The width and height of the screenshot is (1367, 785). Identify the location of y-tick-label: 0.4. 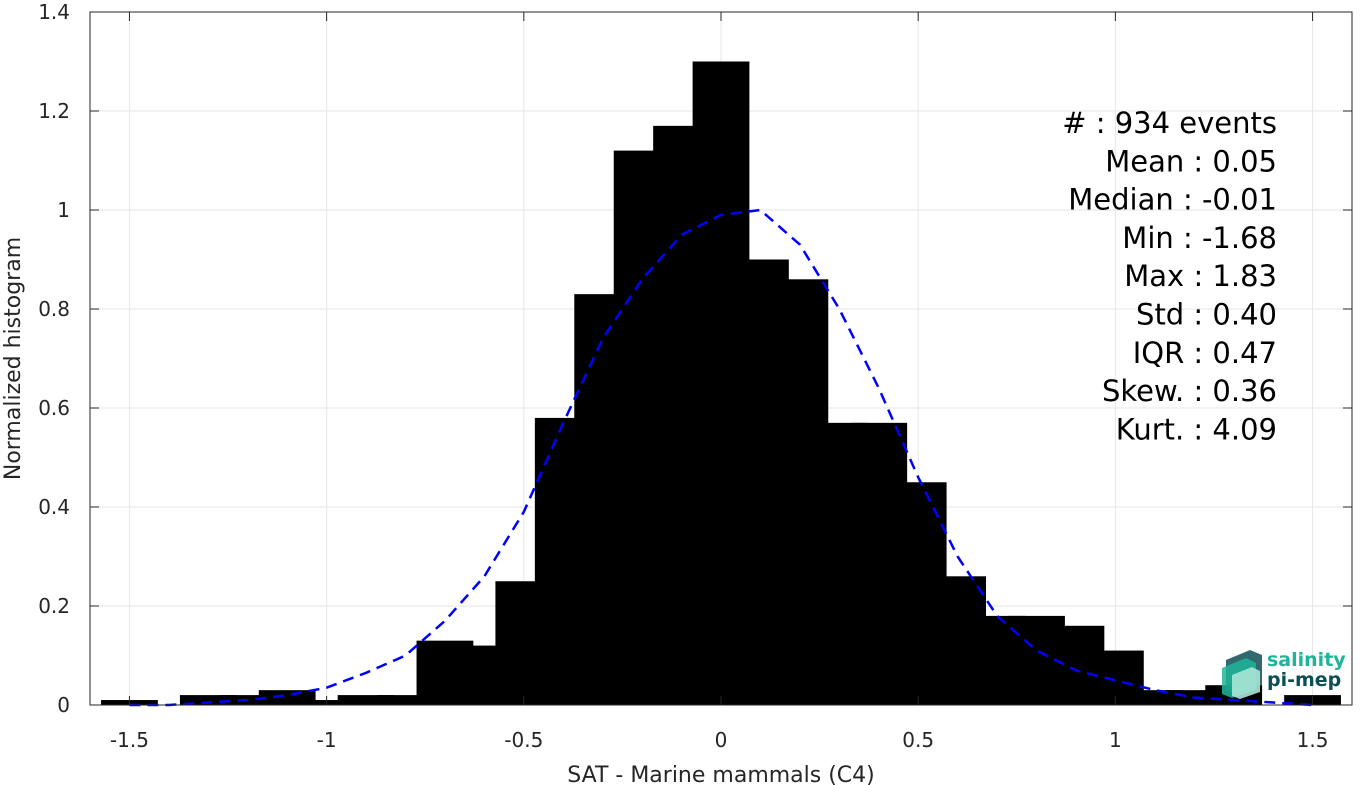
(54, 507).